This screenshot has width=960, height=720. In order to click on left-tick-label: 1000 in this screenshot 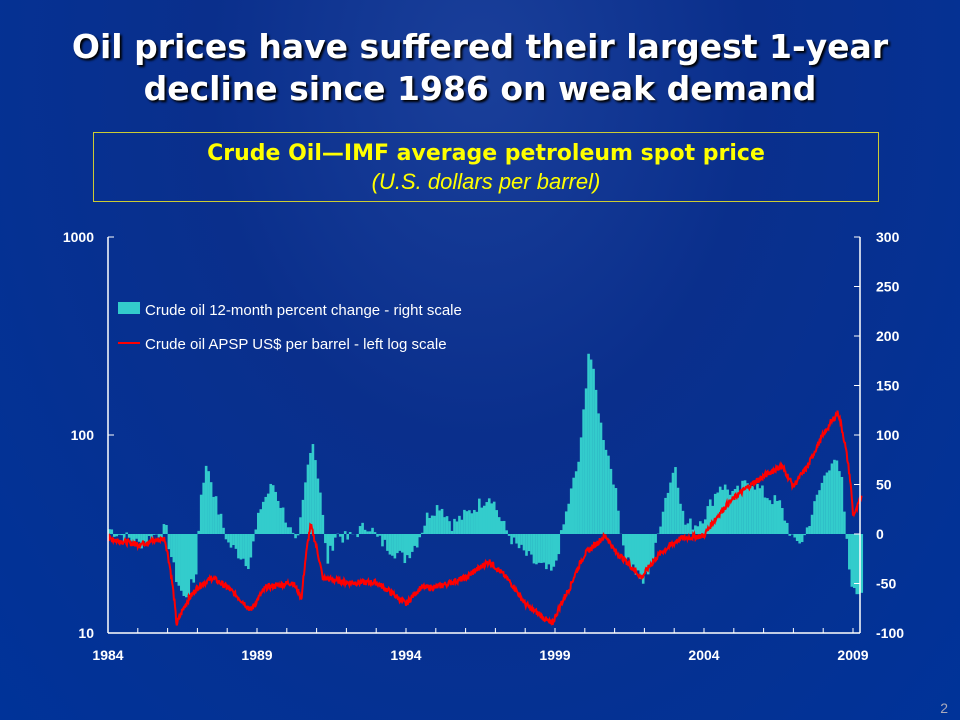, I will do `click(78, 237)`.